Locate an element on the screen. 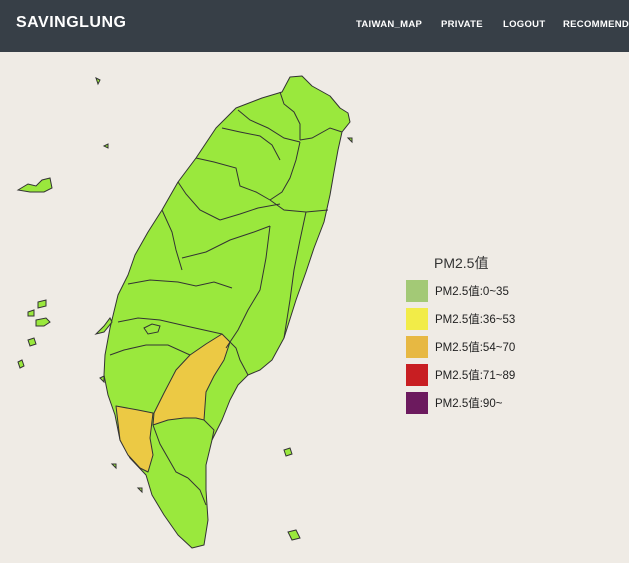 This screenshot has height=563, width=629. legend-label: PM2.5值:54~70 is located at coordinates (475, 348).